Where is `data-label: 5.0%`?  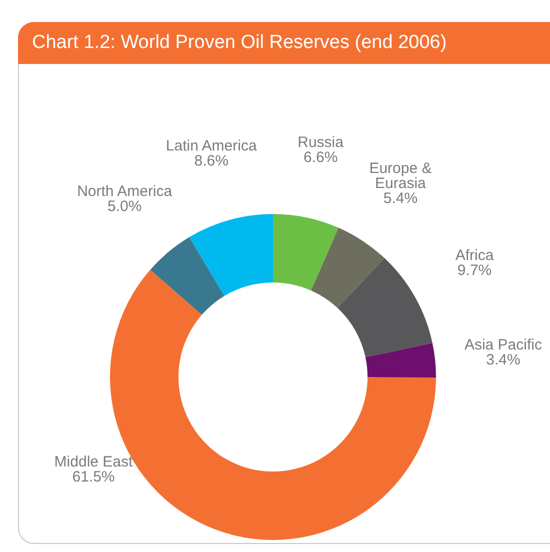
data-label: 5.0% is located at coordinates (124, 207).